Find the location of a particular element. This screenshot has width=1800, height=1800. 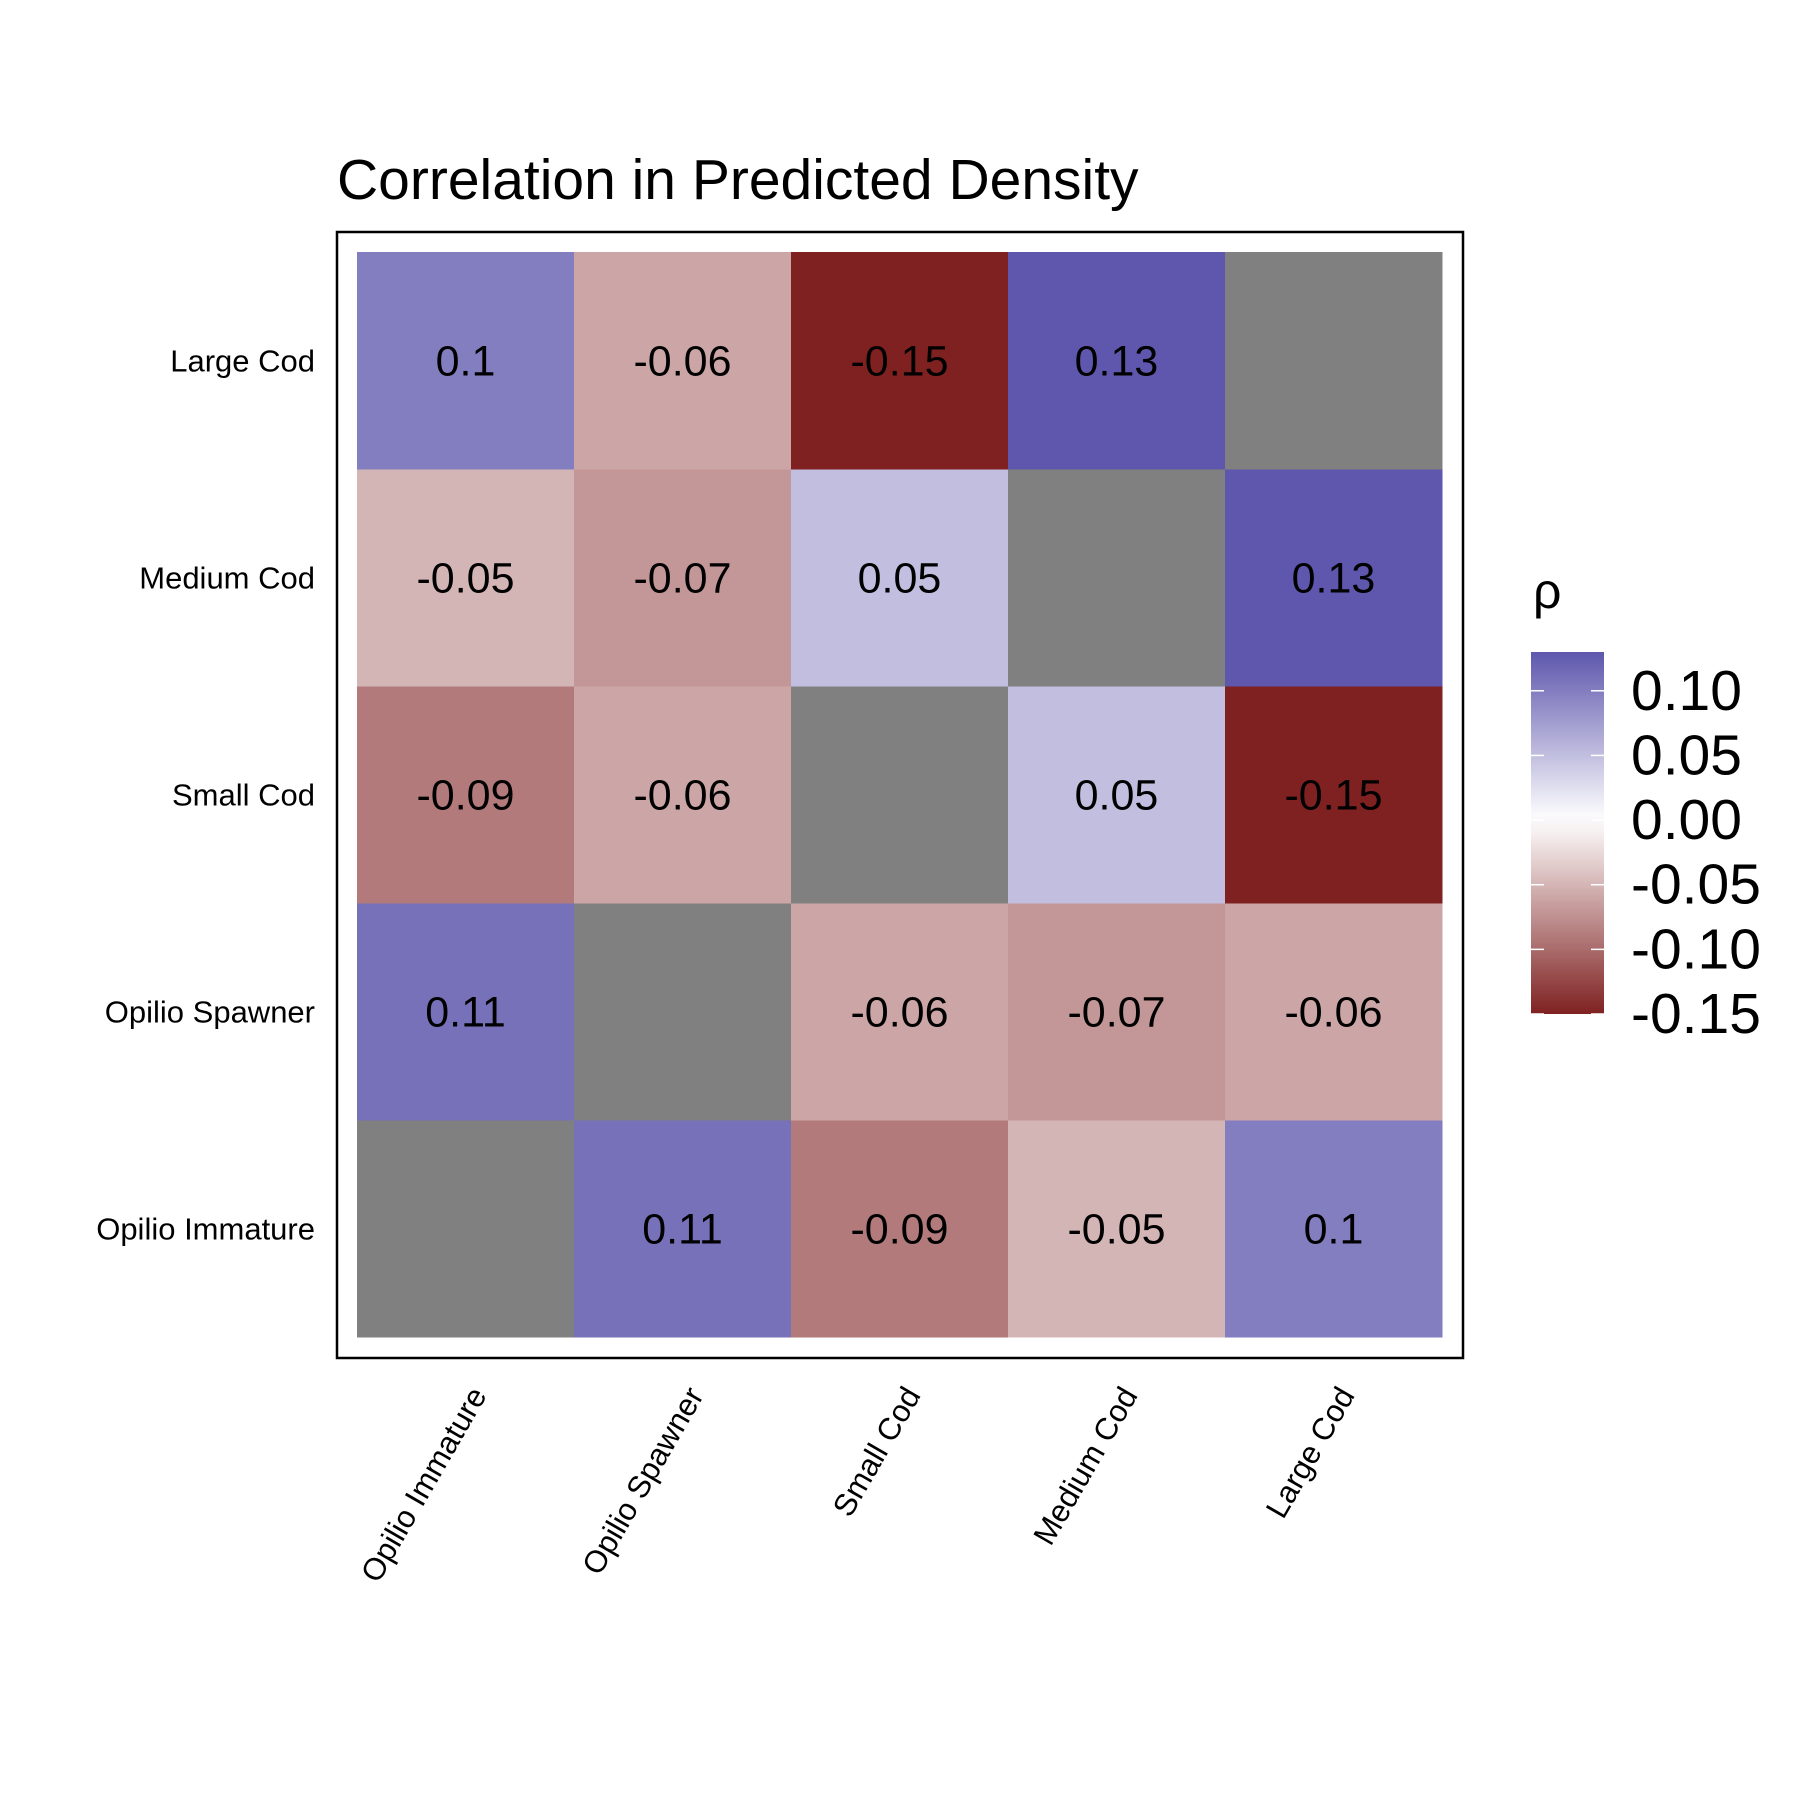

legend-tick-label: -0.15 is located at coordinates (1696, 1014).